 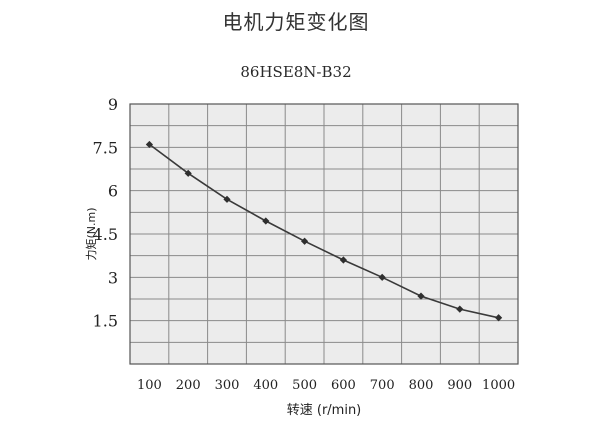 I want to click on y-tick-label: 9, so click(x=113, y=104).